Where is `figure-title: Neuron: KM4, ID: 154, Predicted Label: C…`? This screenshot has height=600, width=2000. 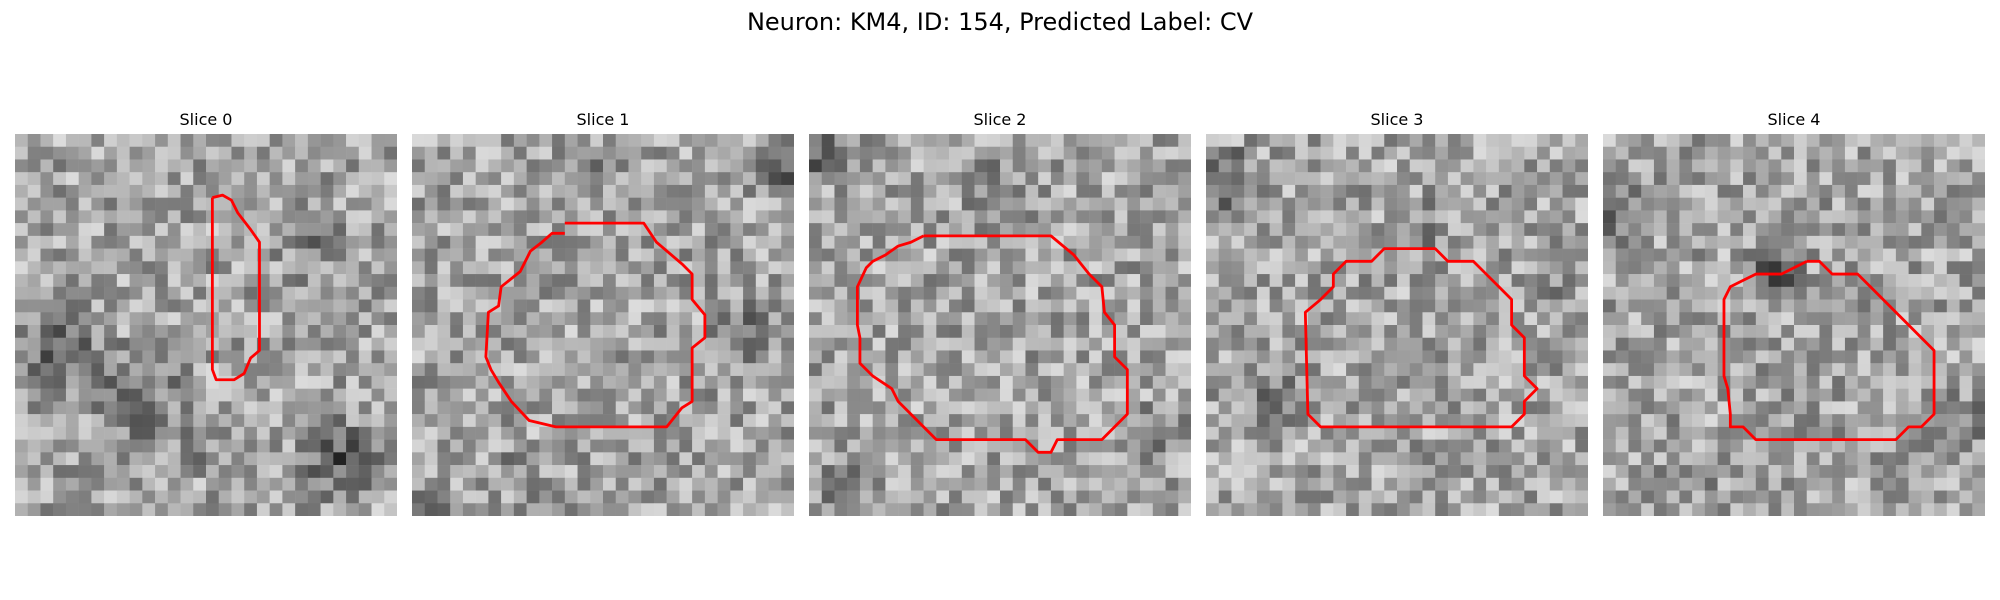 figure-title: Neuron: KM4, ID: 154, Predicted Label: C… is located at coordinates (1000, 22).